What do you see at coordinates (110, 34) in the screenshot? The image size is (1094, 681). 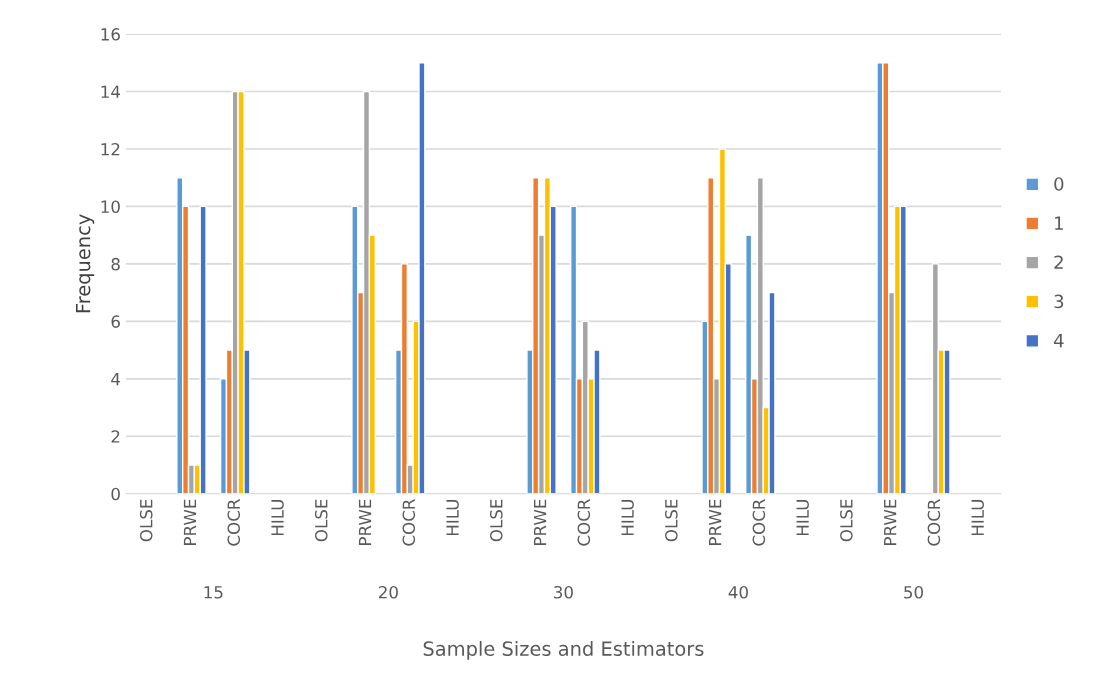 I see `y-tick-label: 16` at bounding box center [110, 34].